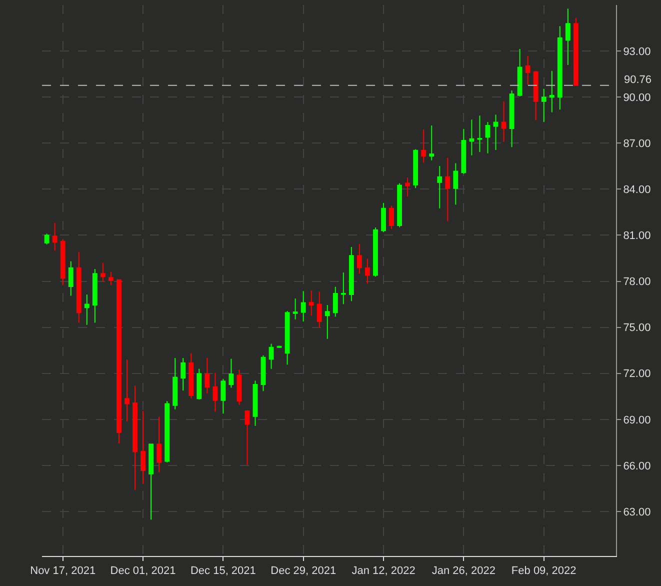  I want to click on y-tick-label: 87.00, so click(637, 144).